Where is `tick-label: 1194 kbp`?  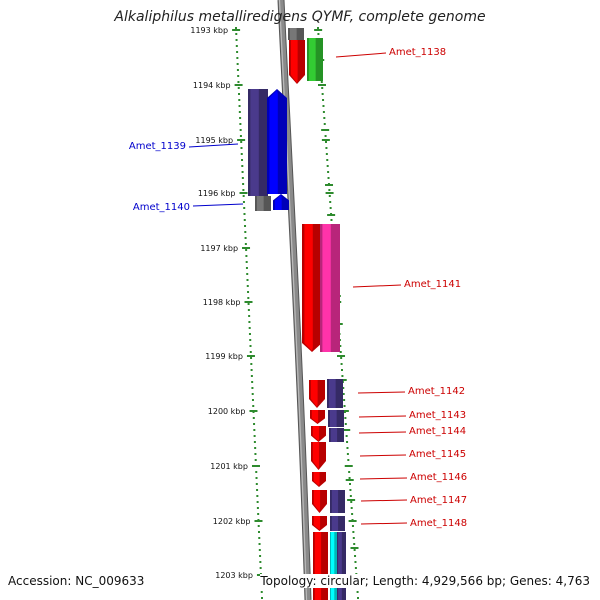 tick-label: 1194 kbp is located at coordinates (212, 85).